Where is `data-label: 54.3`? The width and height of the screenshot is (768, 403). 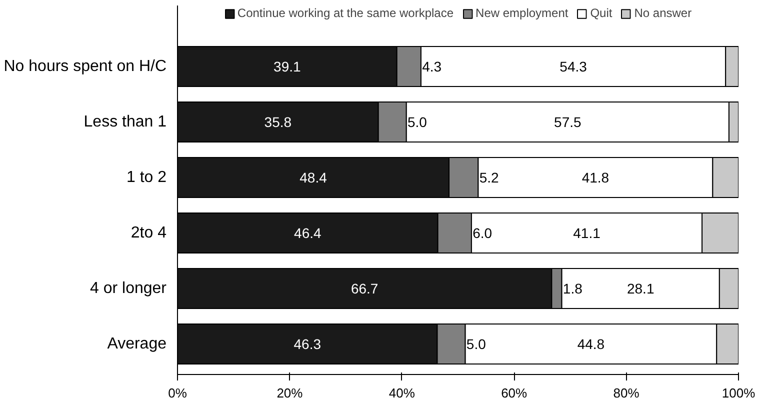 data-label: 54.3 is located at coordinates (574, 66).